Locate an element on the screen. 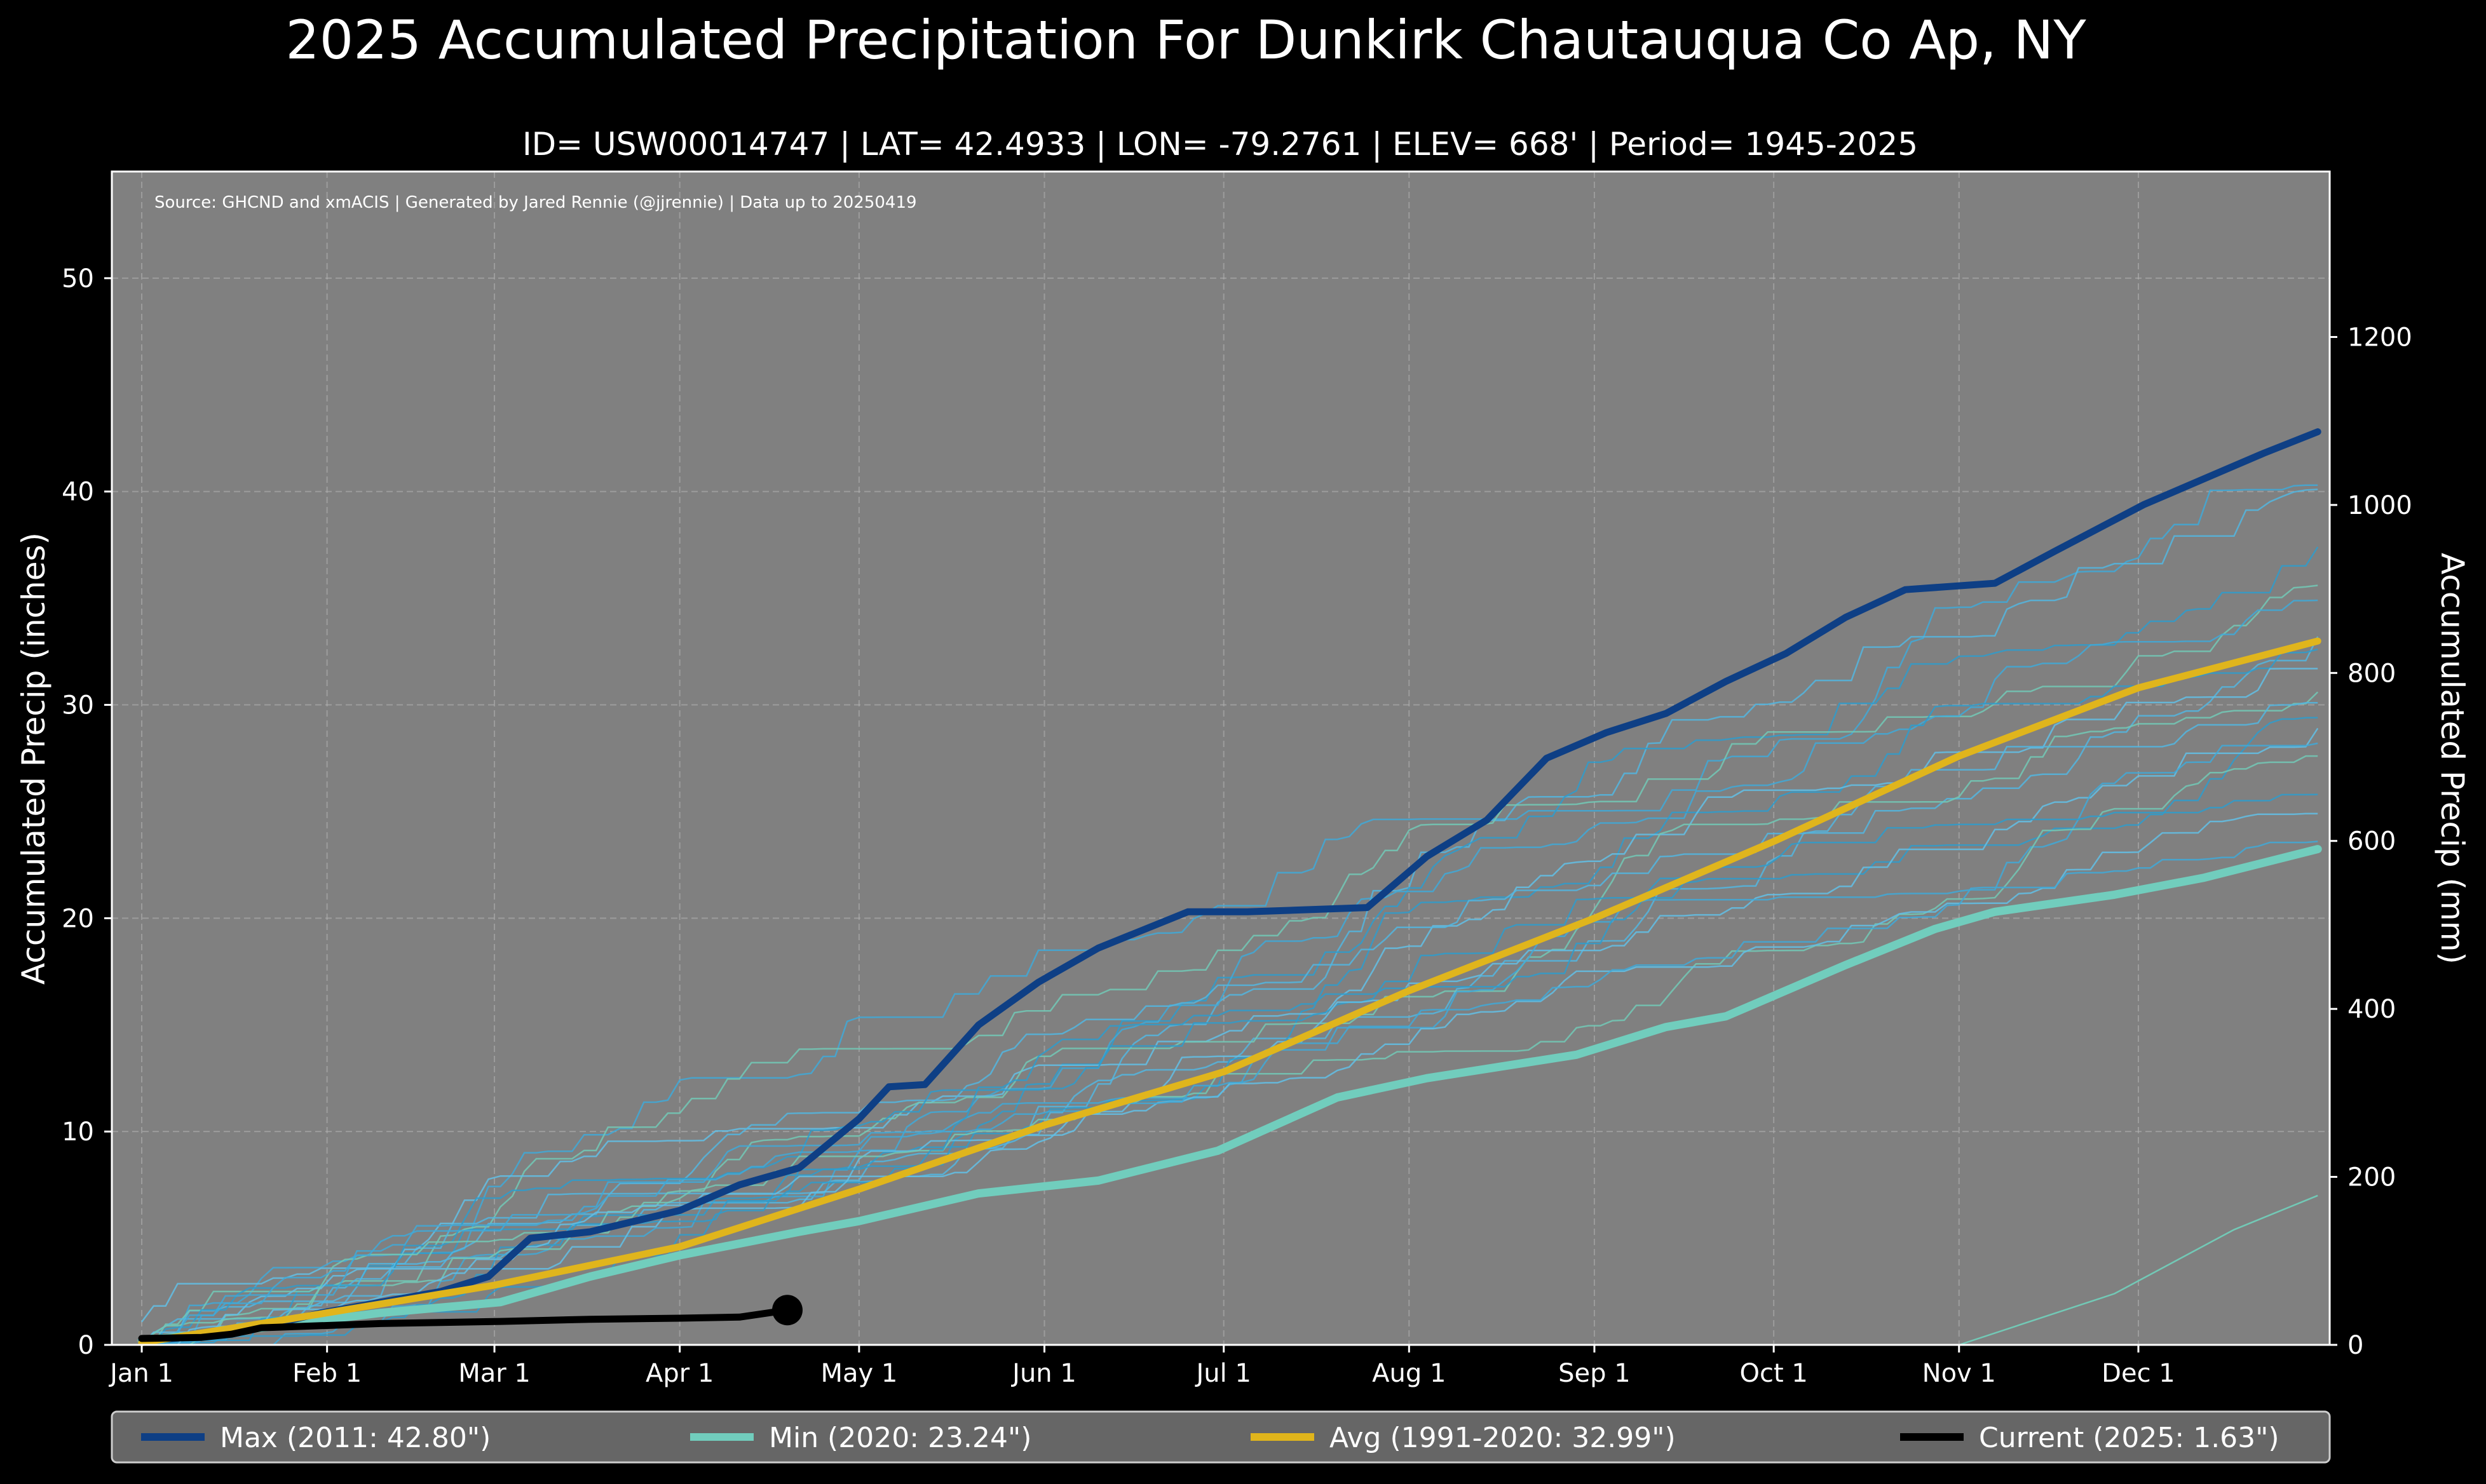  y-axis-label-right: Accumulated Precip (mm) is located at coordinates (2452, 759).